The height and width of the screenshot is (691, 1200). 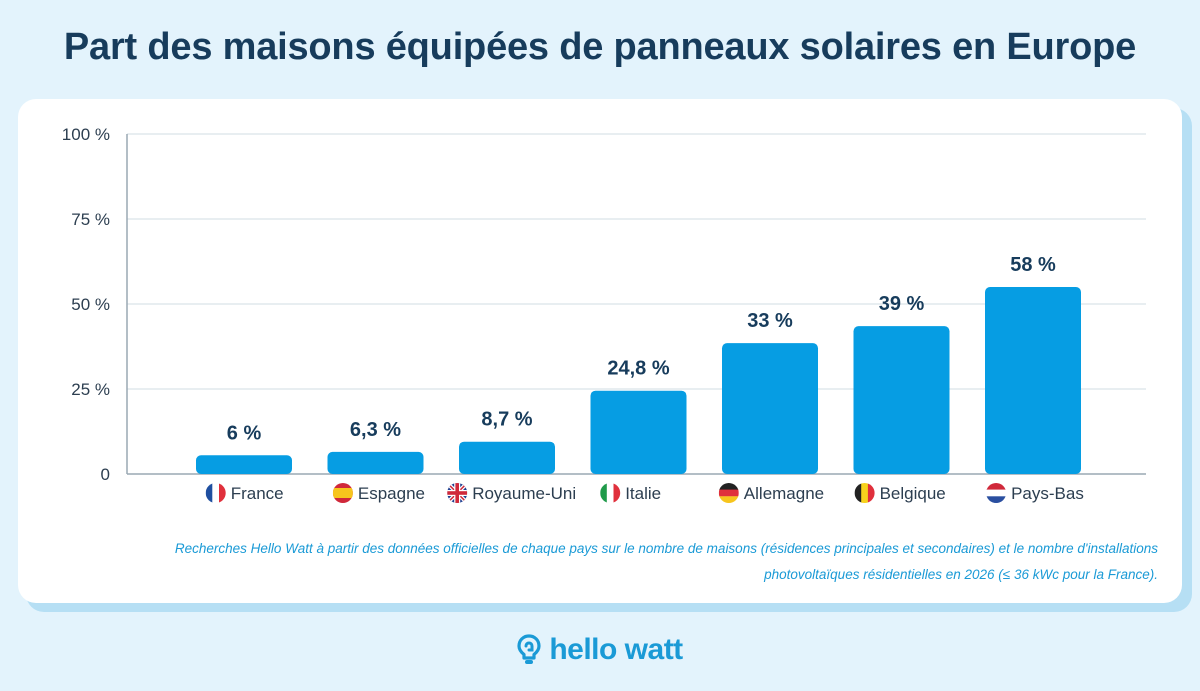 What do you see at coordinates (1047, 493) in the screenshot?
I see `category-label: Pays-Bas` at bounding box center [1047, 493].